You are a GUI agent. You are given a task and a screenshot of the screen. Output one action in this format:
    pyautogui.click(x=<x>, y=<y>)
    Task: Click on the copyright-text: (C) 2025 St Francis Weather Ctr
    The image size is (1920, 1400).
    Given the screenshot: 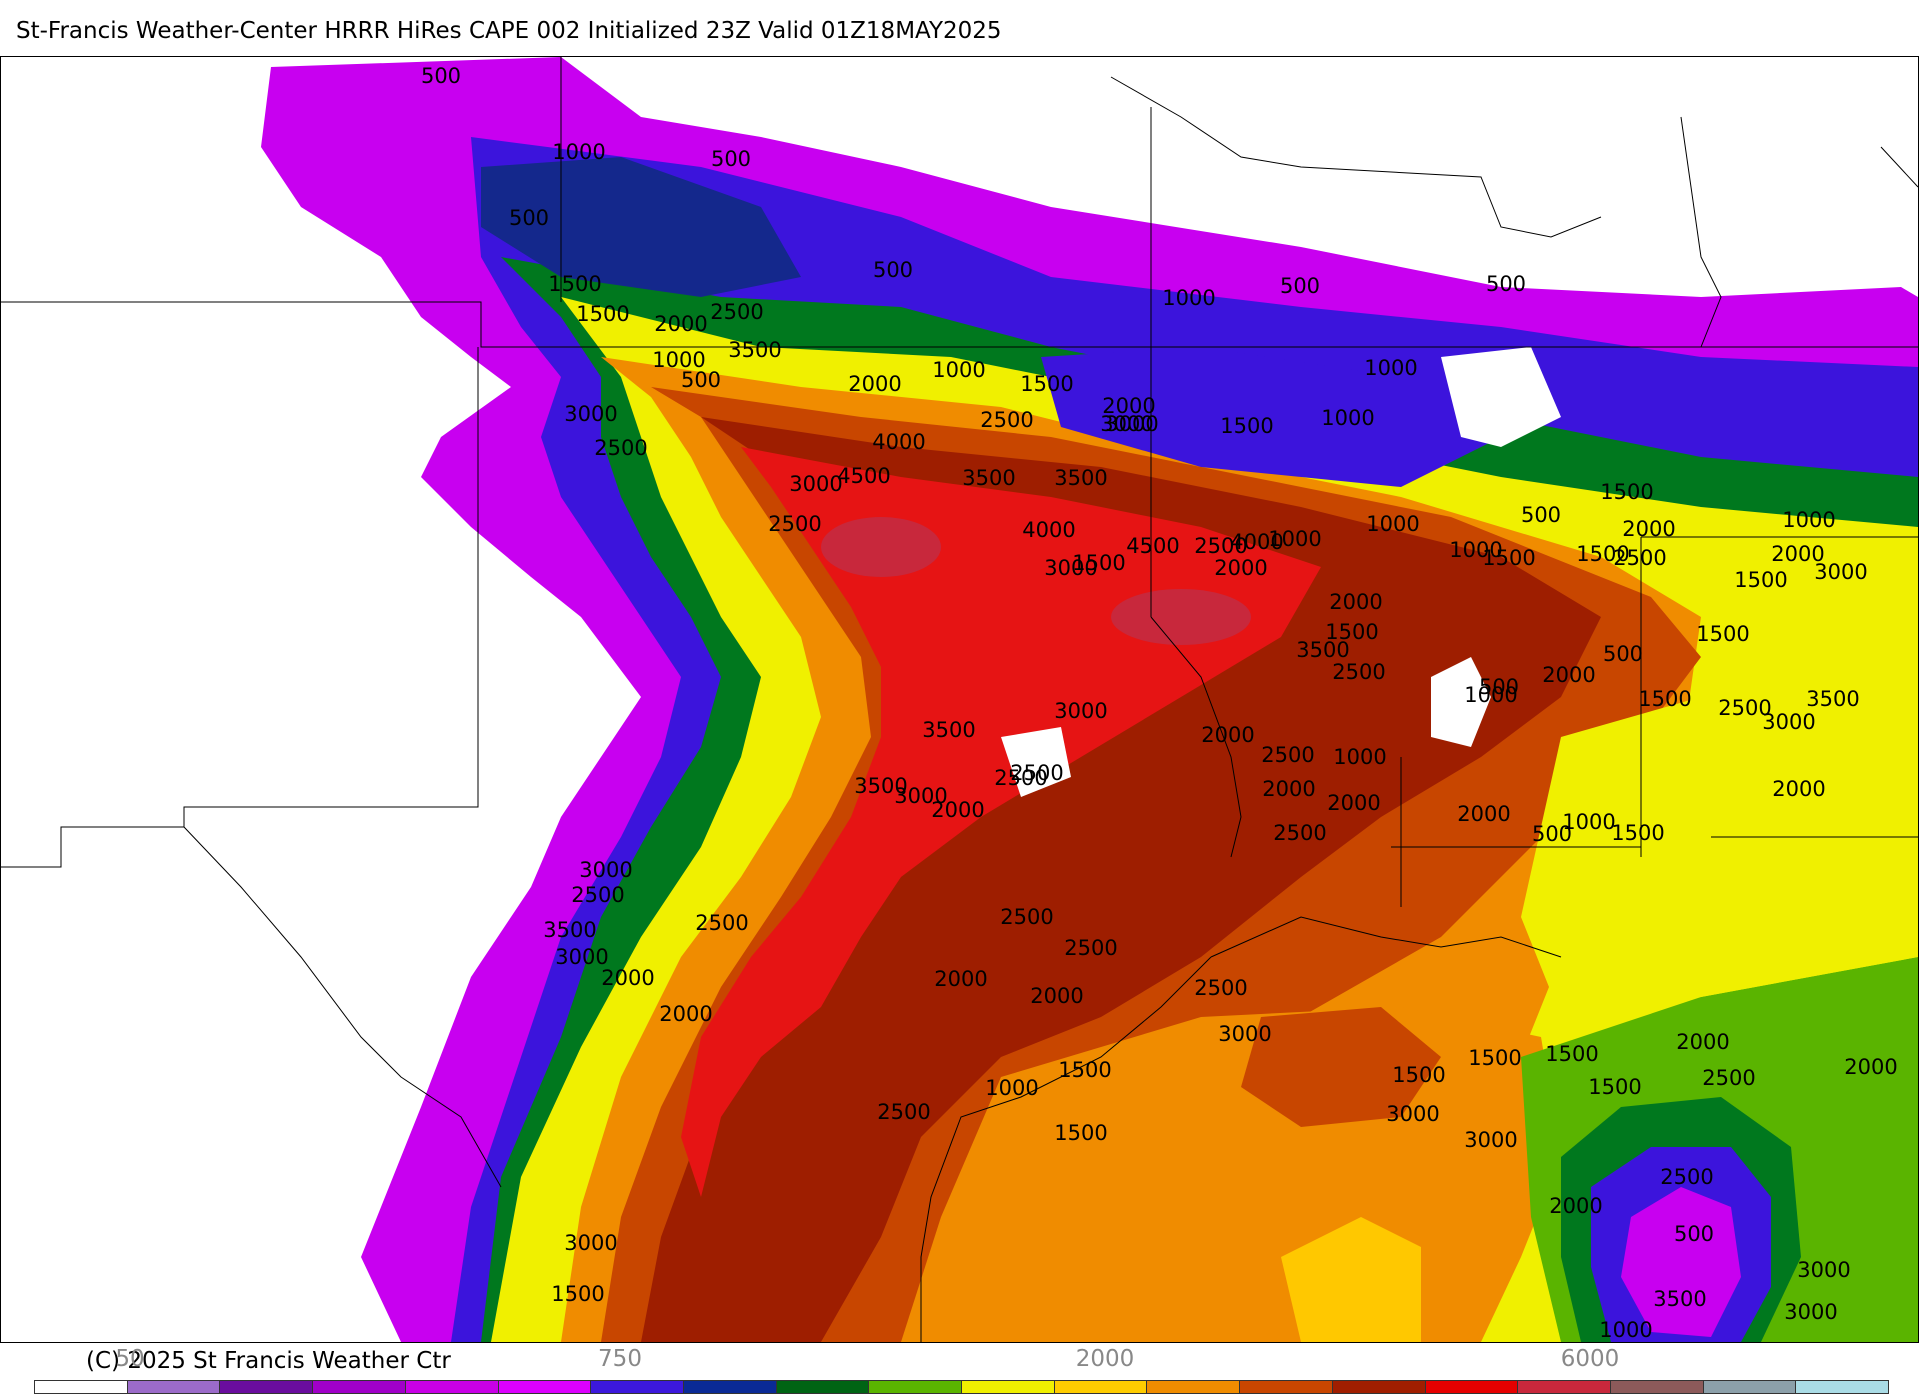 What is the action you would take?
    pyautogui.click(x=268, y=1361)
    